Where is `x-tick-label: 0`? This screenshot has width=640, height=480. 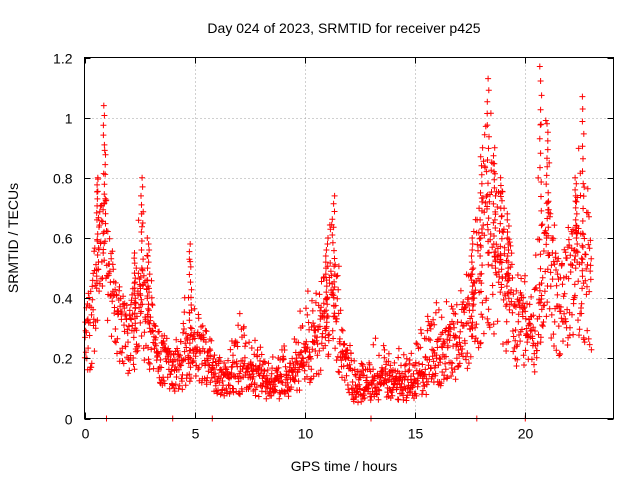
x-tick-label: 0 is located at coordinates (86, 434).